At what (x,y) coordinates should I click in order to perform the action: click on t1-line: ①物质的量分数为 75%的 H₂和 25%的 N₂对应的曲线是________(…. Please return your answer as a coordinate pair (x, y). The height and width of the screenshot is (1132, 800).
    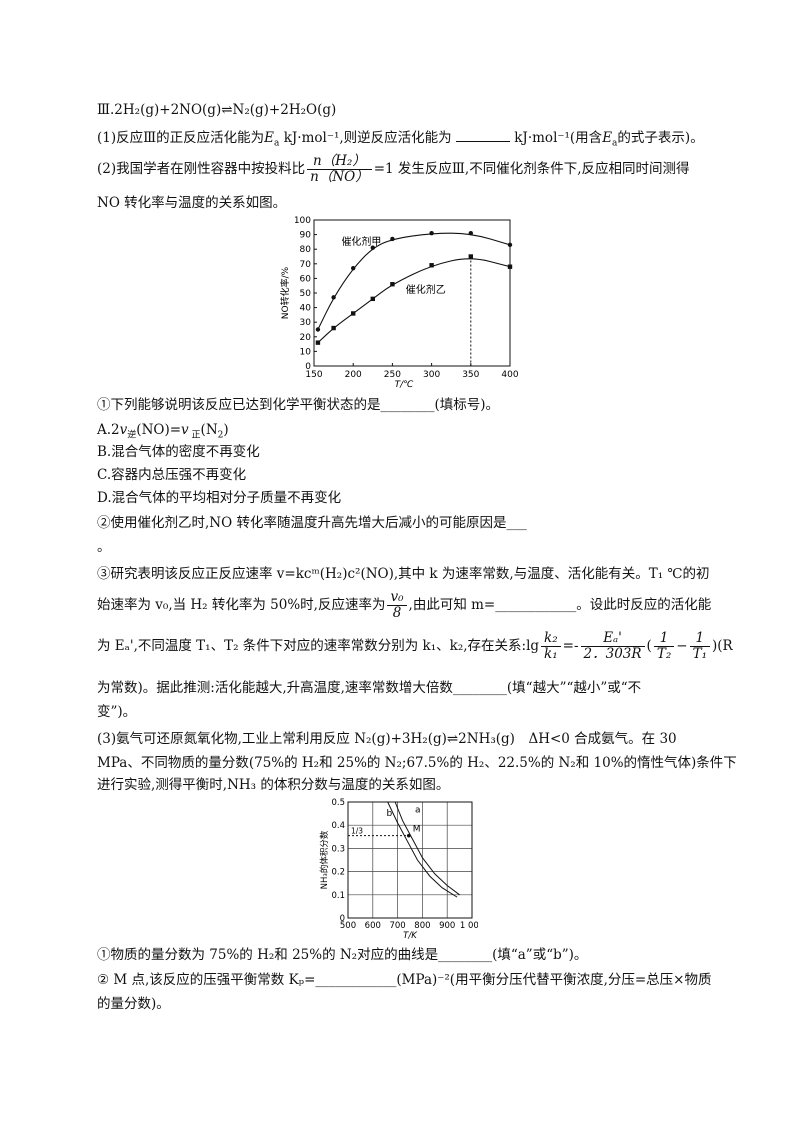
    Looking at the image, I should click on (342, 955).